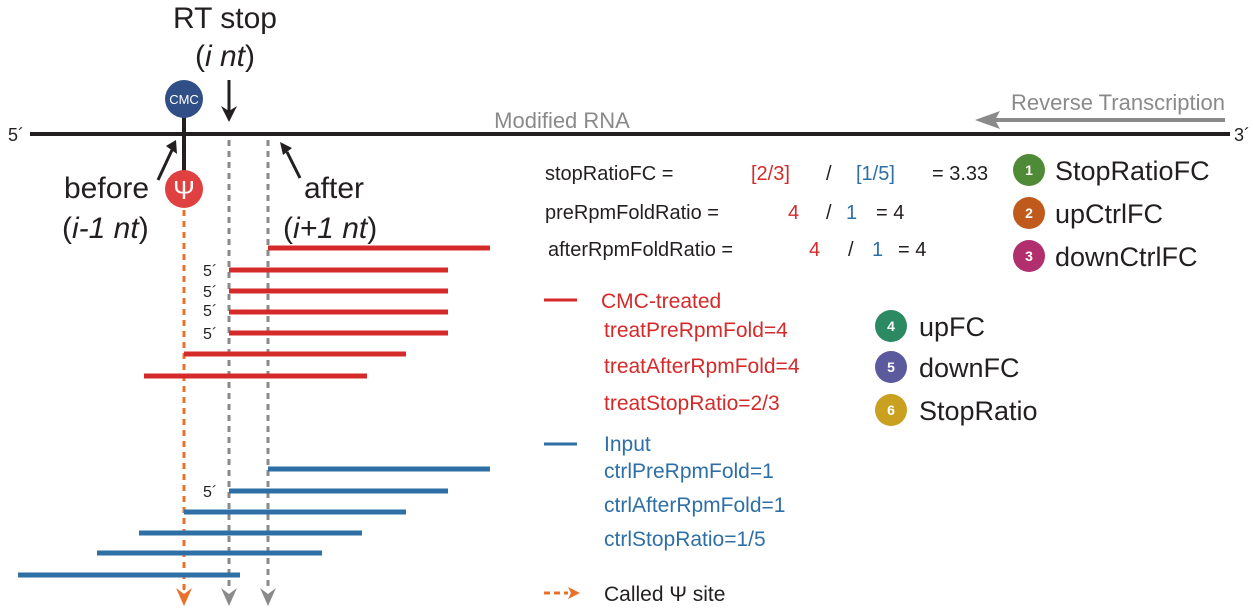 This screenshot has height=612, width=1253. What do you see at coordinates (692, 403) in the screenshot?
I see `treated-legend-line: treatStopRatio=2/3` at bounding box center [692, 403].